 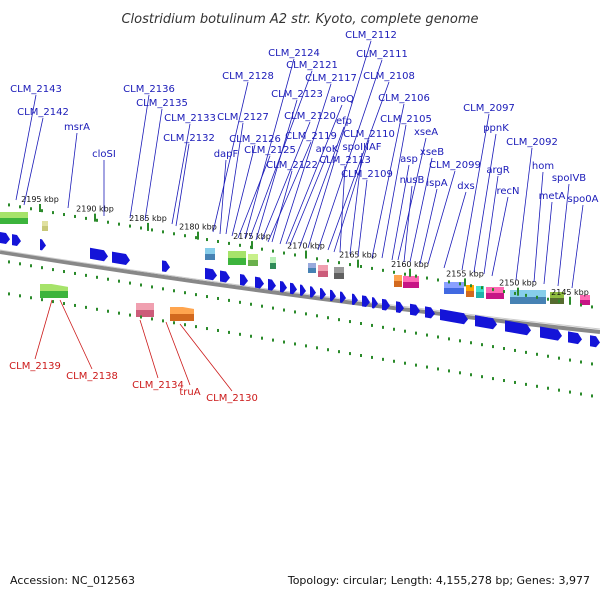 I want to click on forward-gene-label: dapF, so click(x=226, y=154).